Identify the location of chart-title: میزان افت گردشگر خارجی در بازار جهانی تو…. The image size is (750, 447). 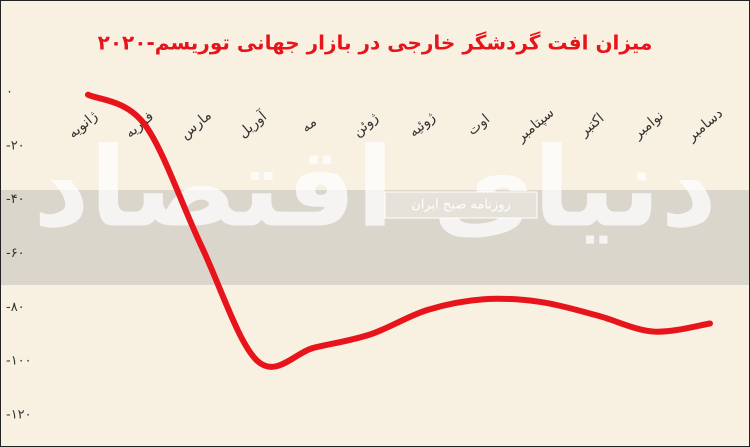
(375, 43).